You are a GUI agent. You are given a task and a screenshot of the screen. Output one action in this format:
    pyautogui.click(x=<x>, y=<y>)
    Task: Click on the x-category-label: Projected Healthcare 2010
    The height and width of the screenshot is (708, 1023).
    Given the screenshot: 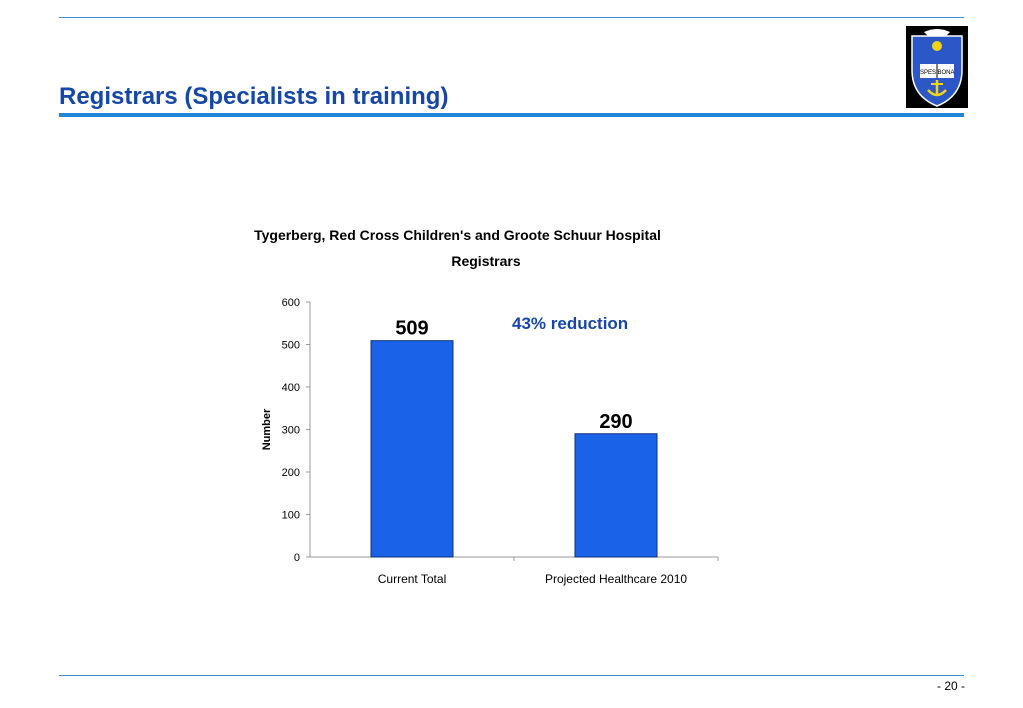 What is the action you would take?
    pyautogui.click(x=616, y=579)
    